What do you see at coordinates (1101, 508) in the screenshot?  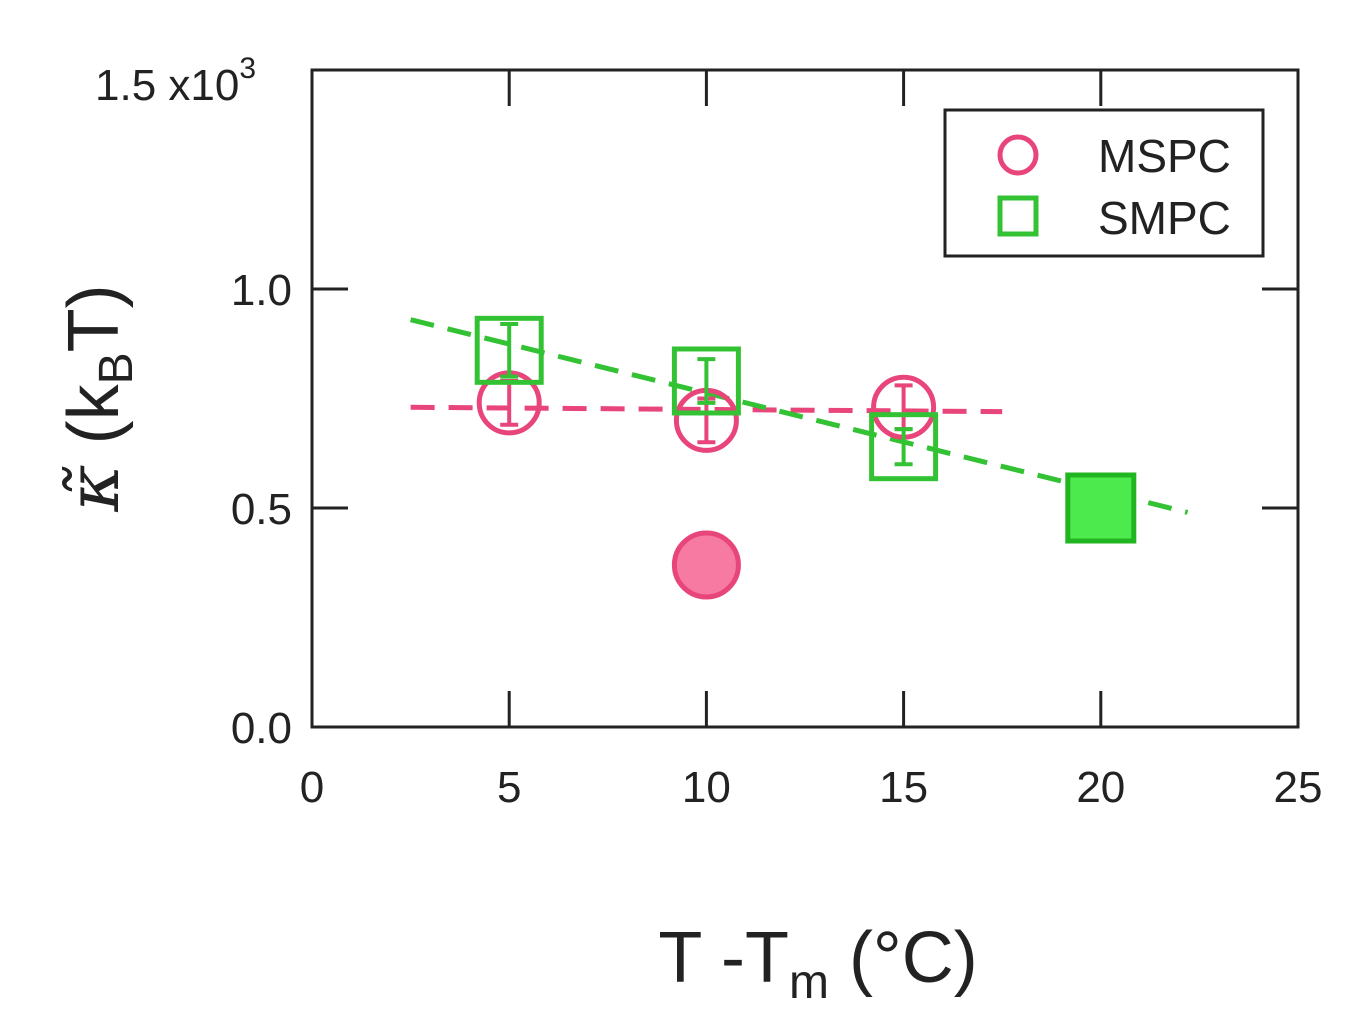 I see `data-point-smpc-filled` at bounding box center [1101, 508].